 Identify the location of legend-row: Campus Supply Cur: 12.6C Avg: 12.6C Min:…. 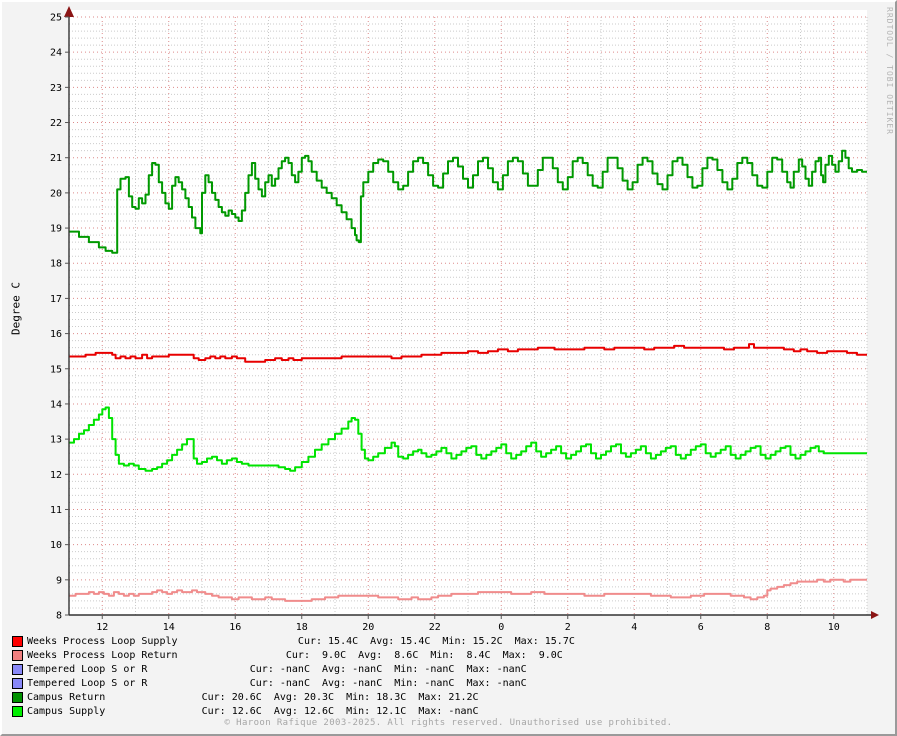
(293, 711).